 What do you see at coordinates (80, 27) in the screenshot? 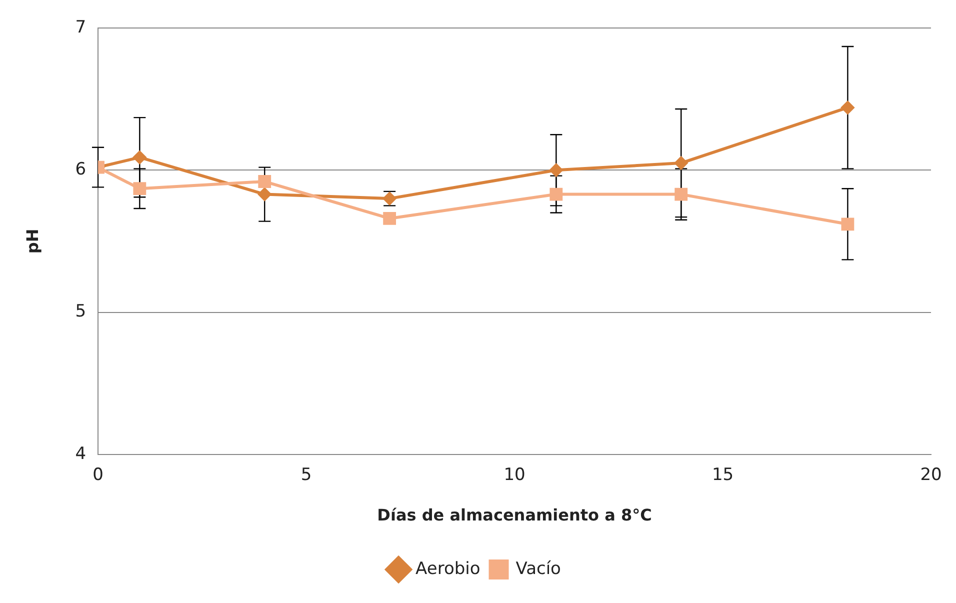
I see `y-tick-label: 7` at bounding box center [80, 27].